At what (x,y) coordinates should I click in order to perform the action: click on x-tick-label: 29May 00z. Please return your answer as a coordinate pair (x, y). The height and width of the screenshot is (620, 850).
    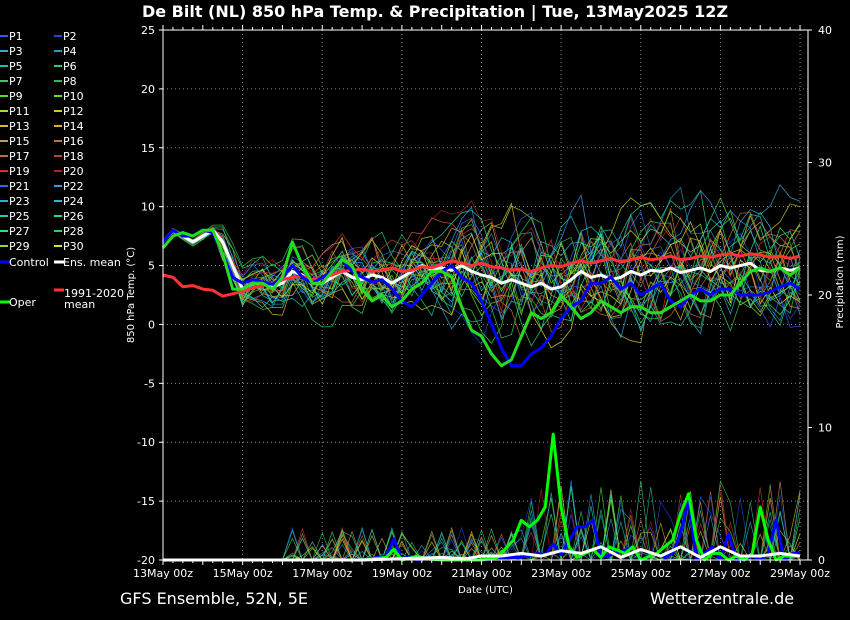
    Looking at the image, I should click on (800, 573).